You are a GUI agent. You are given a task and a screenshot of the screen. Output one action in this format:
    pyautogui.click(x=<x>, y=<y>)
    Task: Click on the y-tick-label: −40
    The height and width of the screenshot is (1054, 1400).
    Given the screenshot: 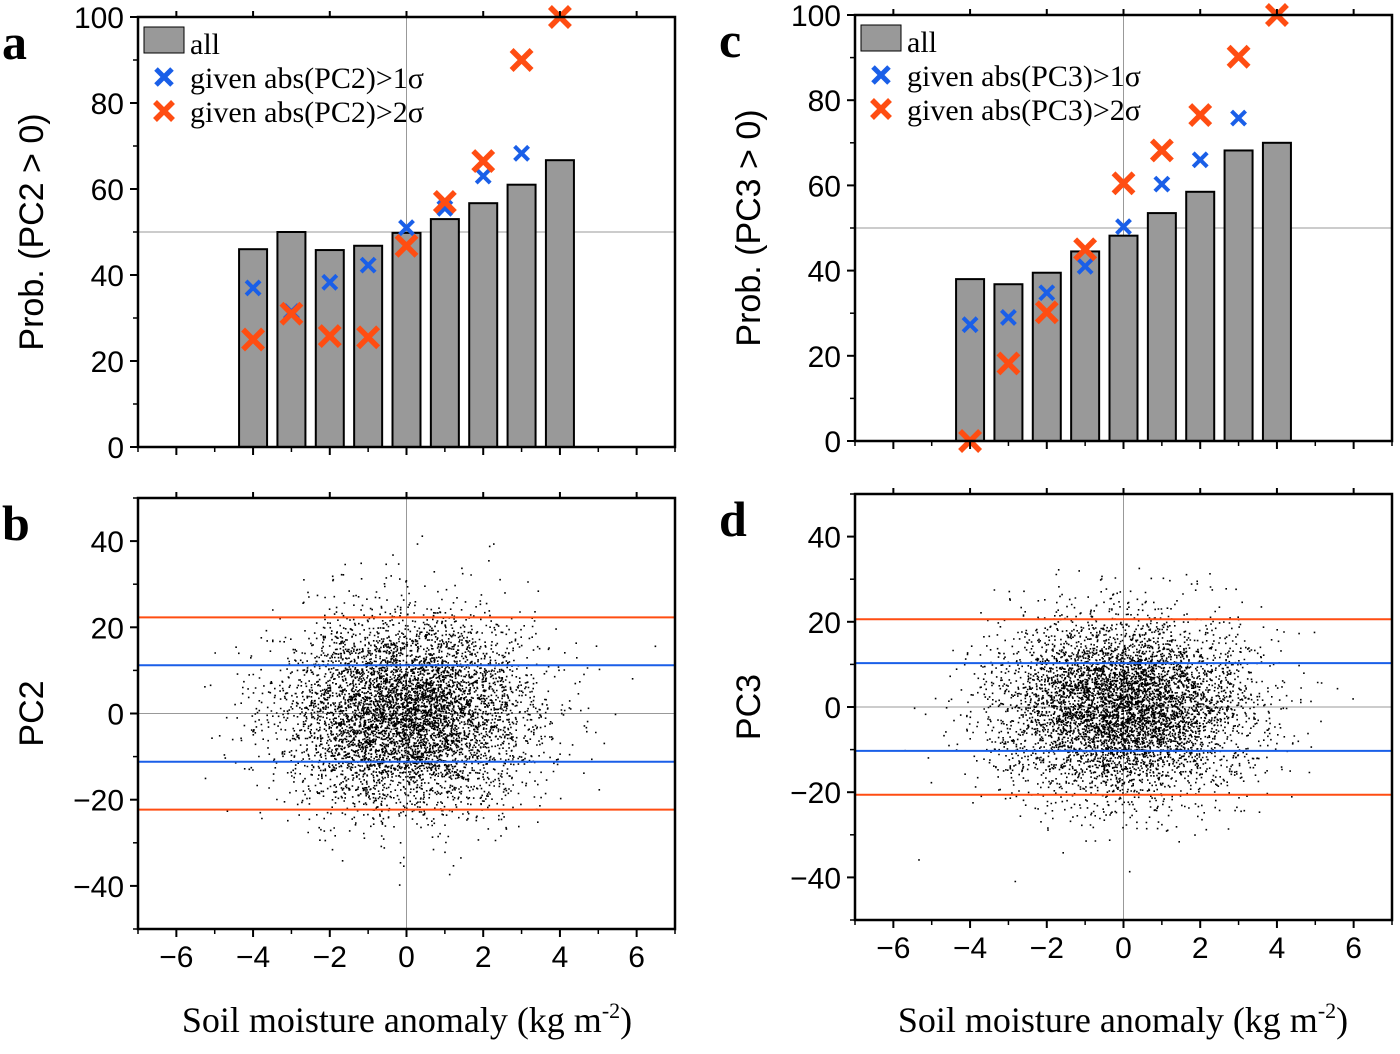 What is the action you would take?
    pyautogui.click(x=815, y=878)
    